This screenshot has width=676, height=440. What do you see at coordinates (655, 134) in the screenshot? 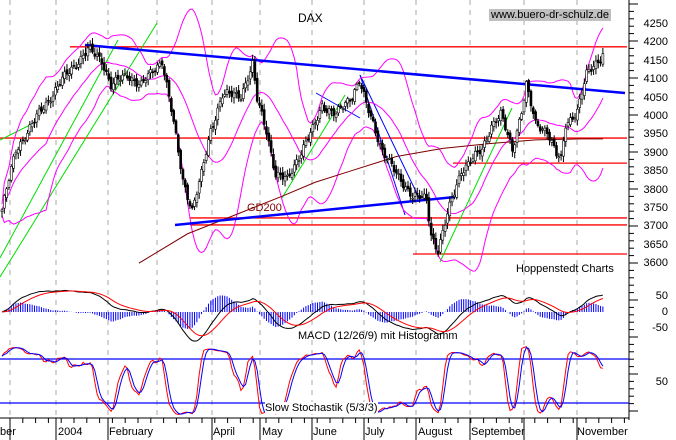
I see `price-tick-label: 3950` at bounding box center [655, 134].